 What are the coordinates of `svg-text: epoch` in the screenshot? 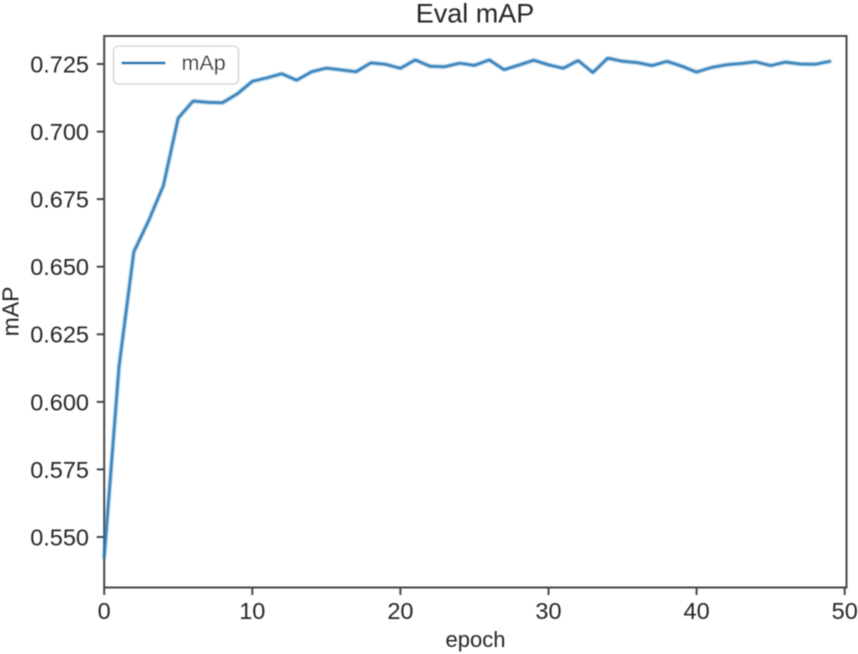 It's located at (476, 639).